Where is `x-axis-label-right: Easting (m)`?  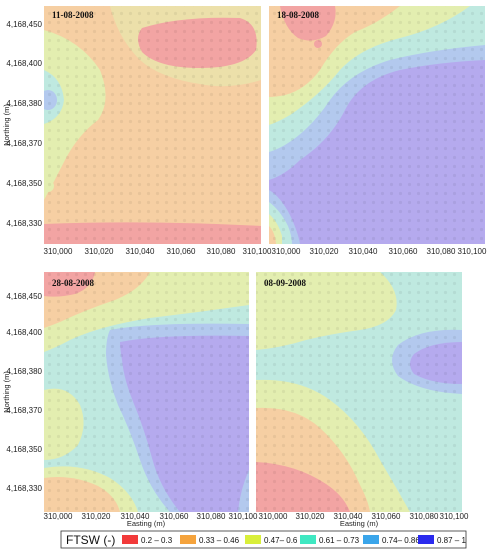 x-axis-label-right: Easting (m) is located at coordinates (359, 523).